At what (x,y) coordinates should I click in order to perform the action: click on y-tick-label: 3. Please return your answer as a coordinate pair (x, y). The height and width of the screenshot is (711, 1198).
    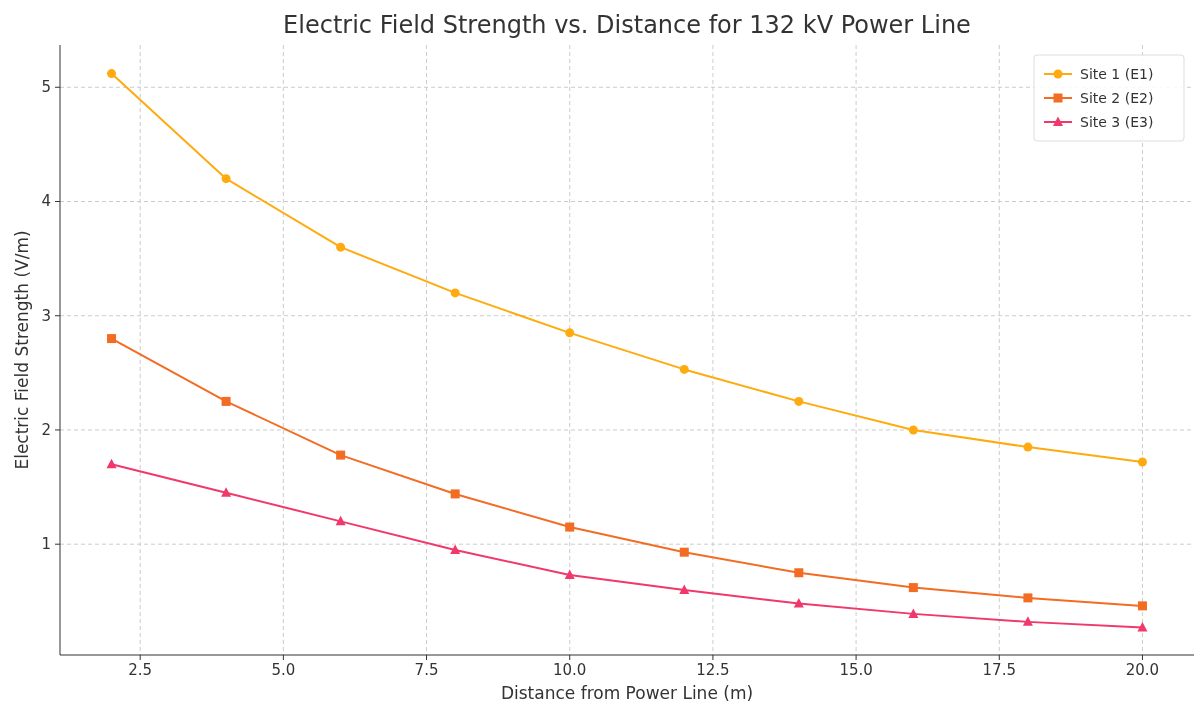
    Looking at the image, I should click on (46, 315).